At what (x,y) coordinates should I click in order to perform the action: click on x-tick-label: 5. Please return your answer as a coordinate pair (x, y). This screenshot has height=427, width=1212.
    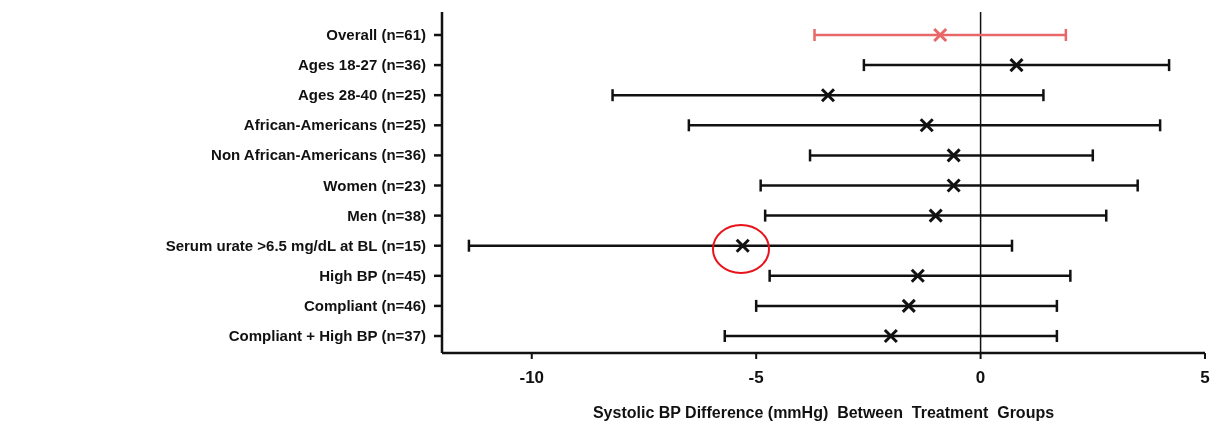
    Looking at the image, I should click on (1205, 377).